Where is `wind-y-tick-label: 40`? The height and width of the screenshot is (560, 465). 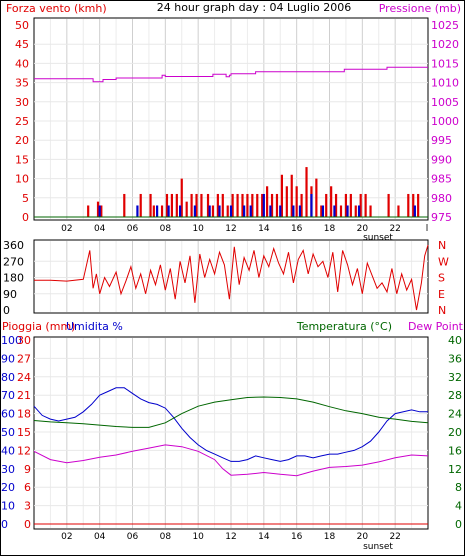 wind-y-tick-label: 40 is located at coordinates (22, 63).